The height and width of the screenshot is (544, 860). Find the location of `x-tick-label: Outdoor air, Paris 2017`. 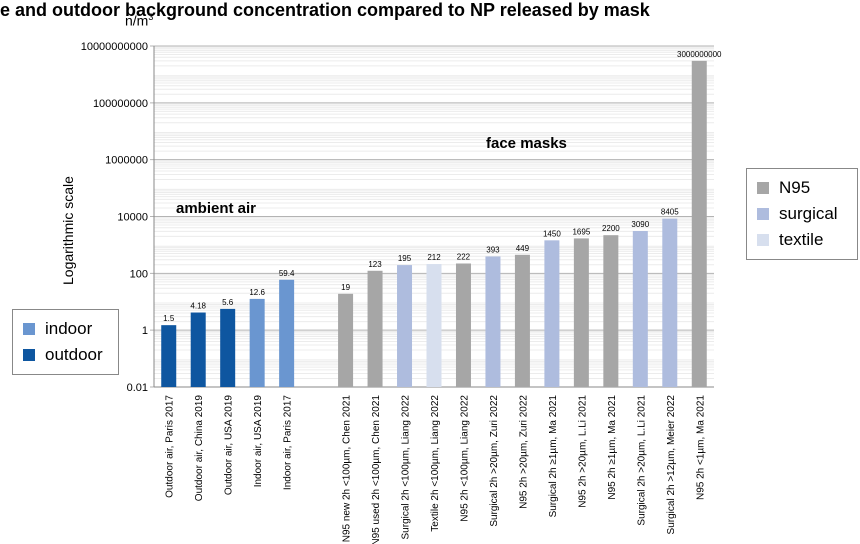

x-tick-label: Outdoor air, Paris 2017 is located at coordinates (170, 446).